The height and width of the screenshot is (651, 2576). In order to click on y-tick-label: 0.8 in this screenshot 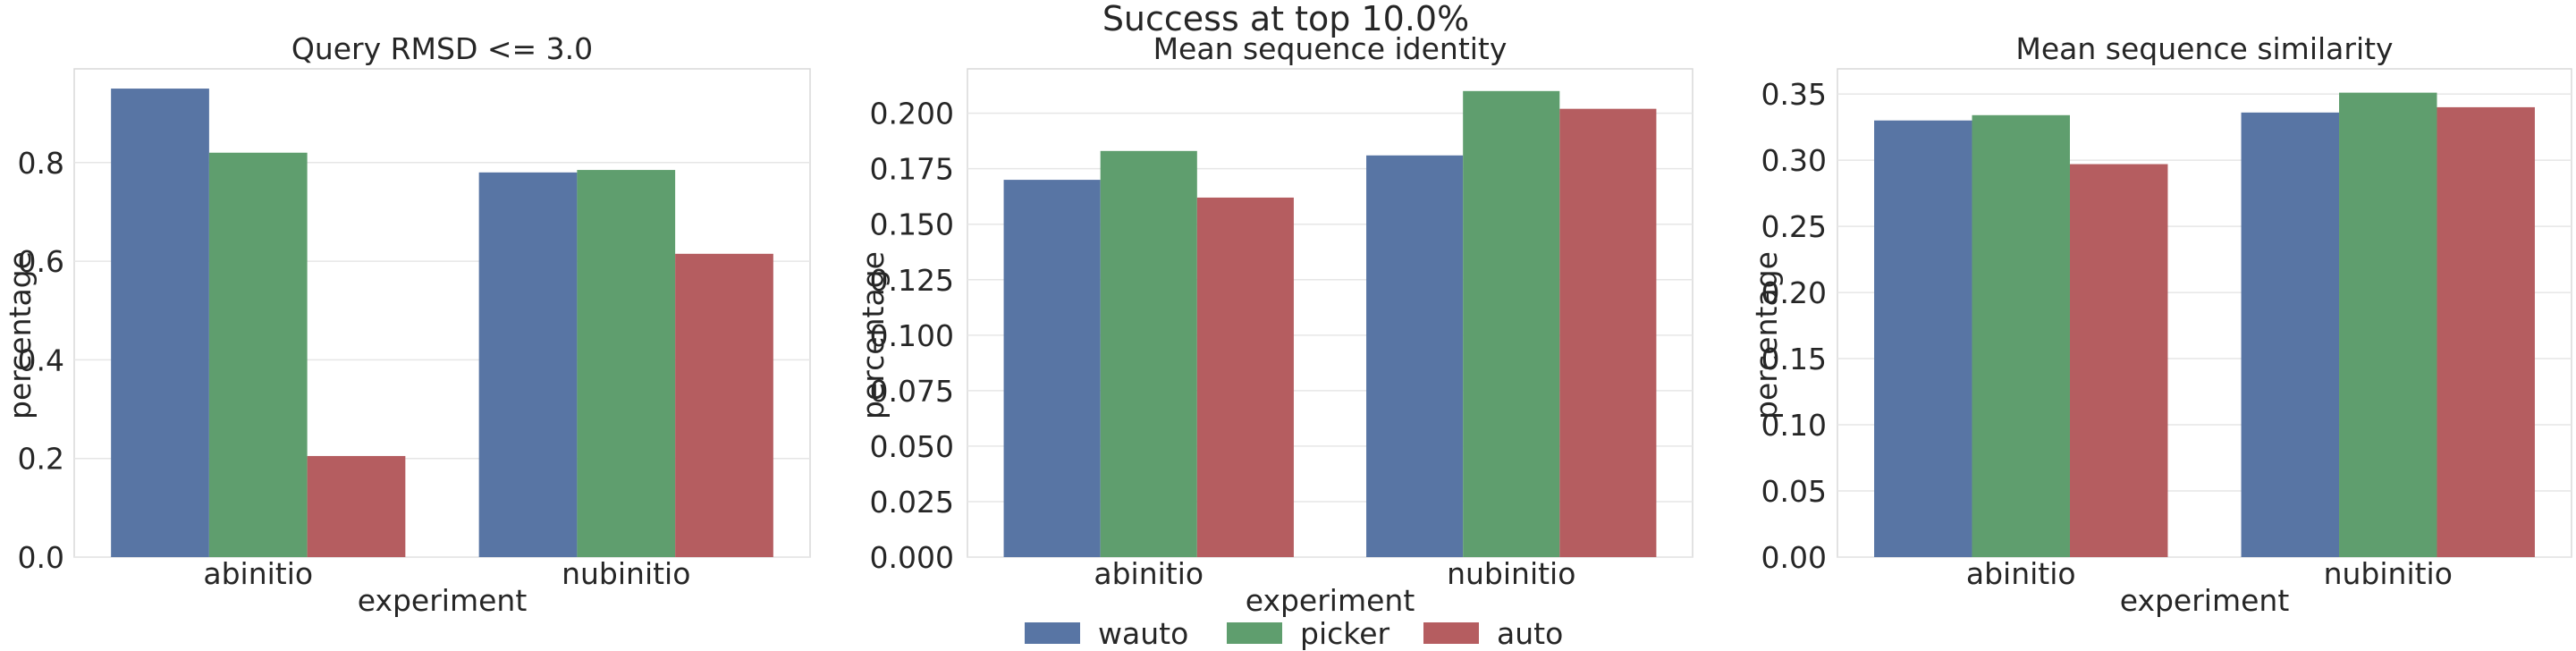, I will do `click(41, 163)`.